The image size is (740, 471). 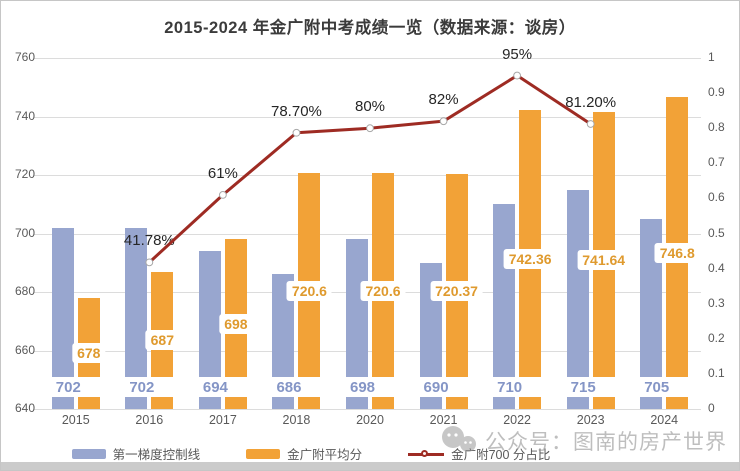 I want to click on y-axis-tick-right: 0.2, so click(x=716, y=337).